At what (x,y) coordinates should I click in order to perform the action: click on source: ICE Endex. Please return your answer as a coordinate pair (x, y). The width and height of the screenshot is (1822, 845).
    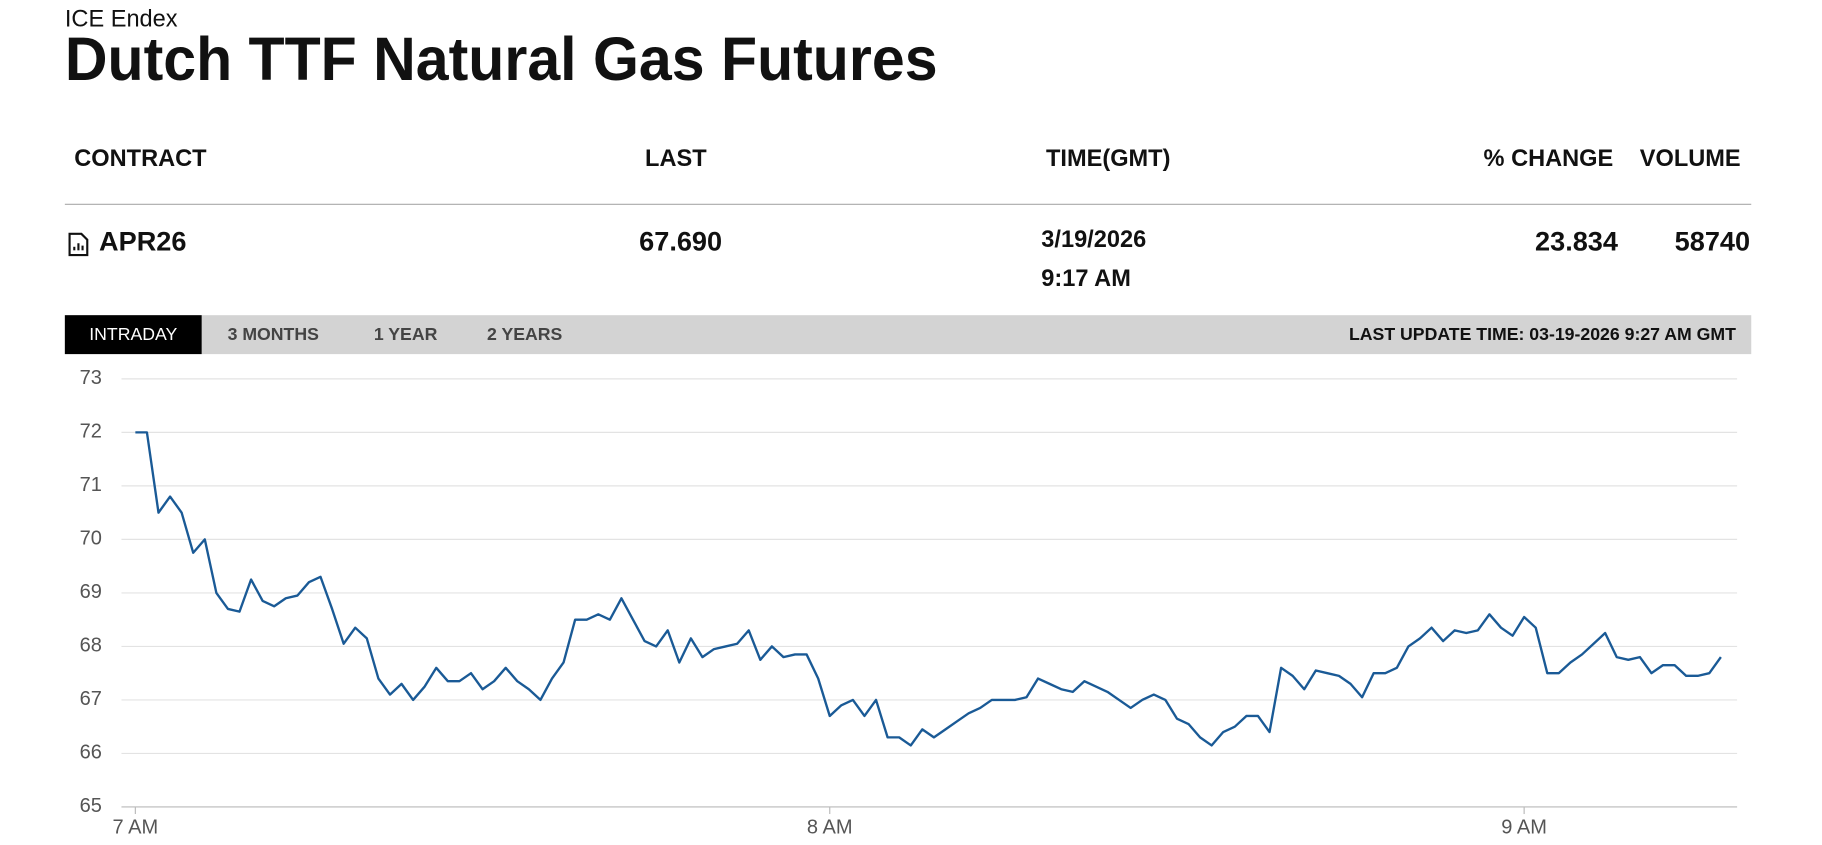
    Looking at the image, I should click on (121, 19).